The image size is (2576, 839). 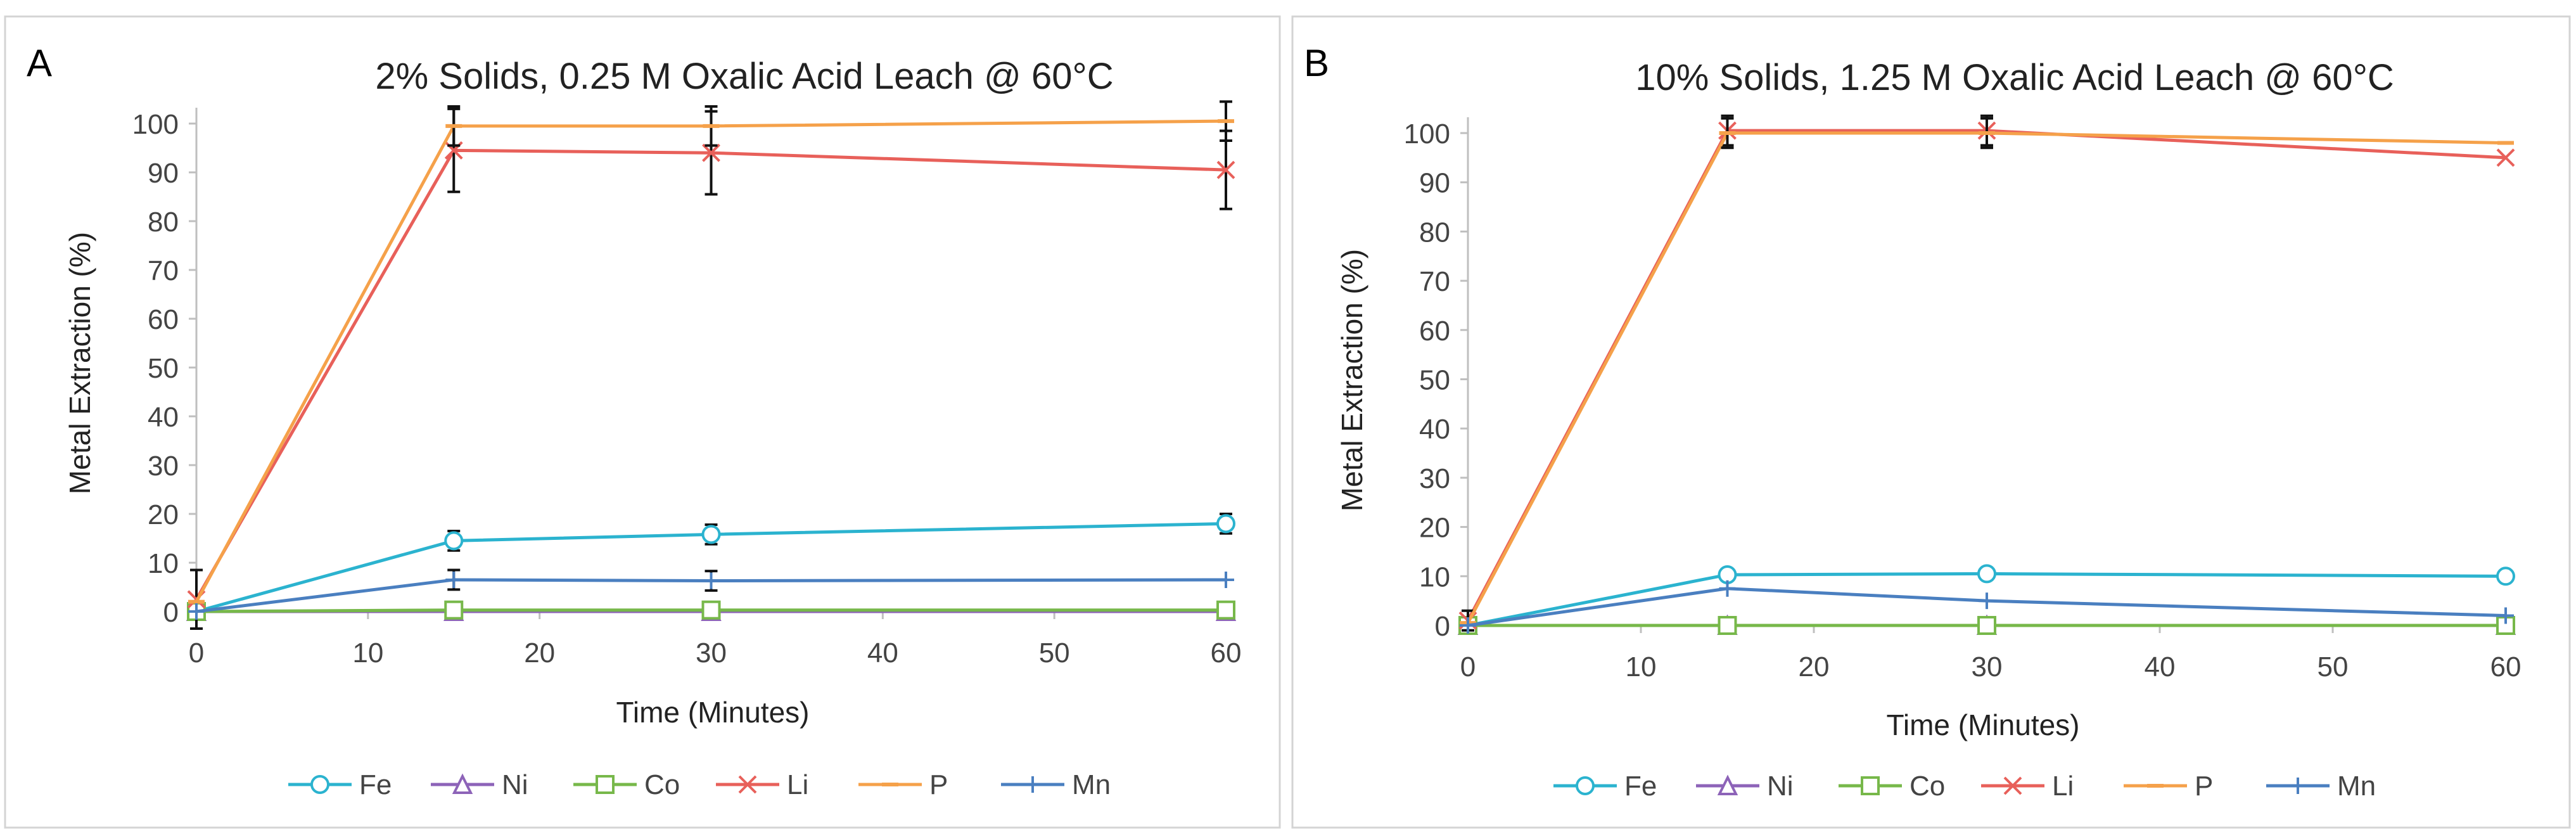 What do you see at coordinates (164, 417) in the screenshot?
I see `panel-a-y-tick-label: 40` at bounding box center [164, 417].